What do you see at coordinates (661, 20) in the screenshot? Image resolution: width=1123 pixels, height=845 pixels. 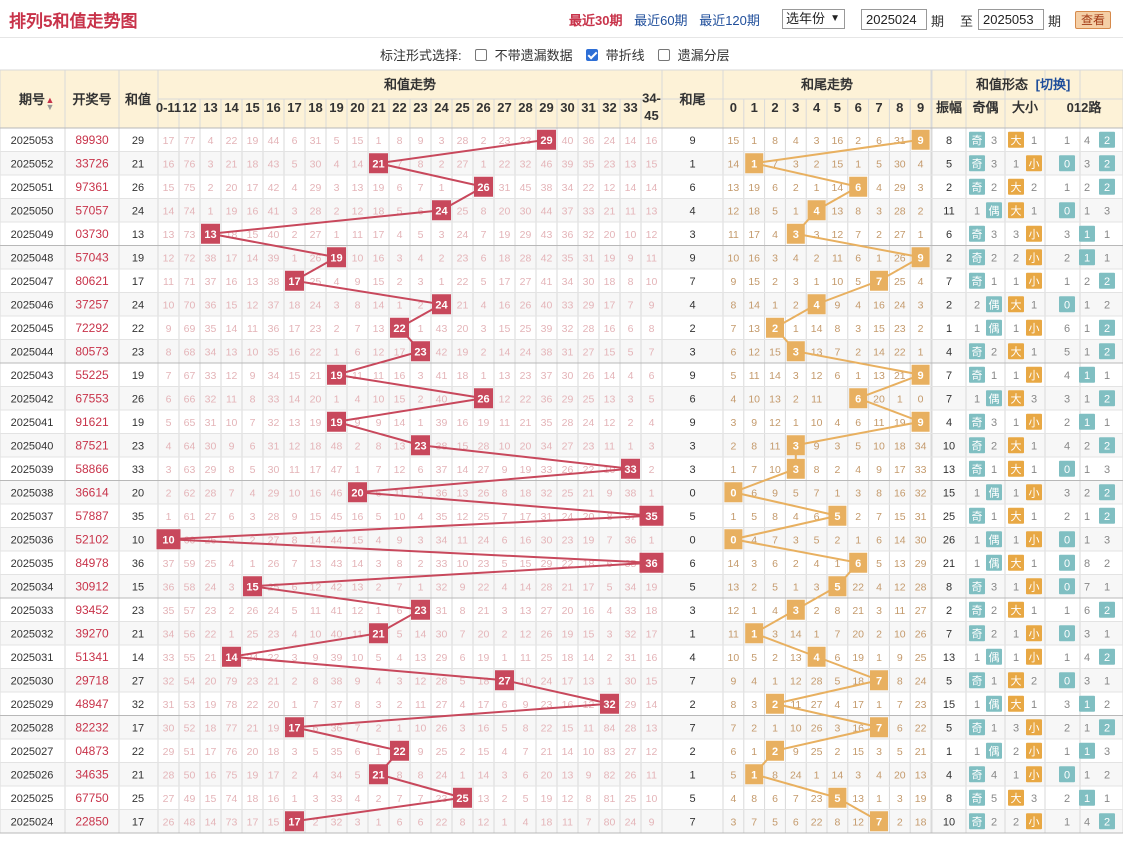 I see `nav-recent-60: 最近60期` at bounding box center [661, 20].